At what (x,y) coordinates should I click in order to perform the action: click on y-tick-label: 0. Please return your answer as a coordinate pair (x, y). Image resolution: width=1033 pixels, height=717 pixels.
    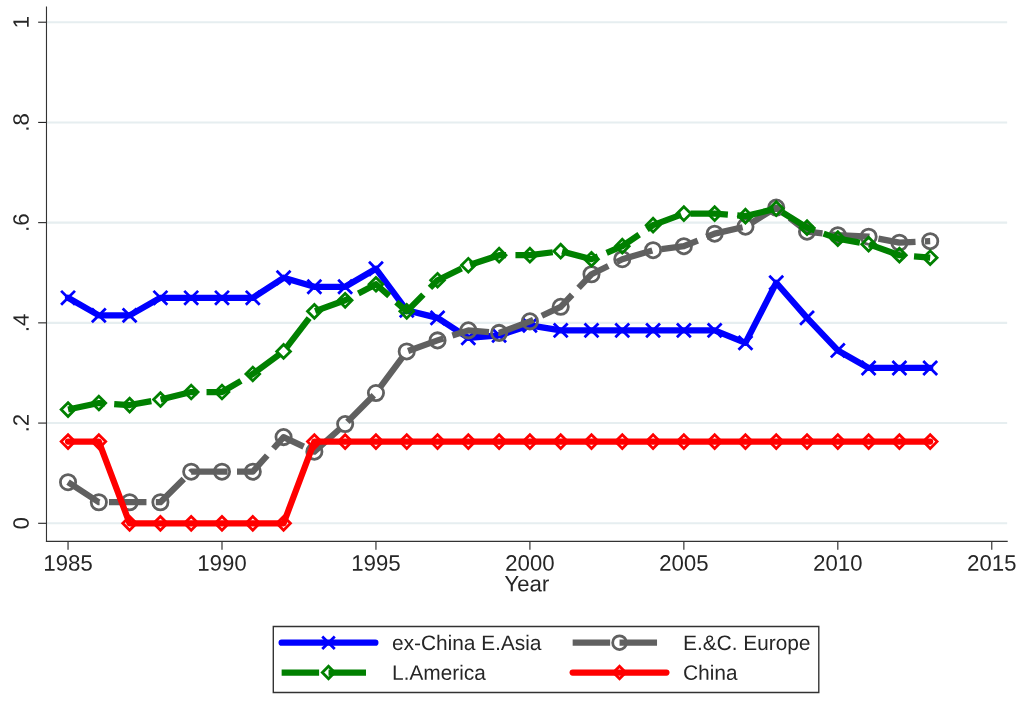
    Looking at the image, I should click on (21, 523).